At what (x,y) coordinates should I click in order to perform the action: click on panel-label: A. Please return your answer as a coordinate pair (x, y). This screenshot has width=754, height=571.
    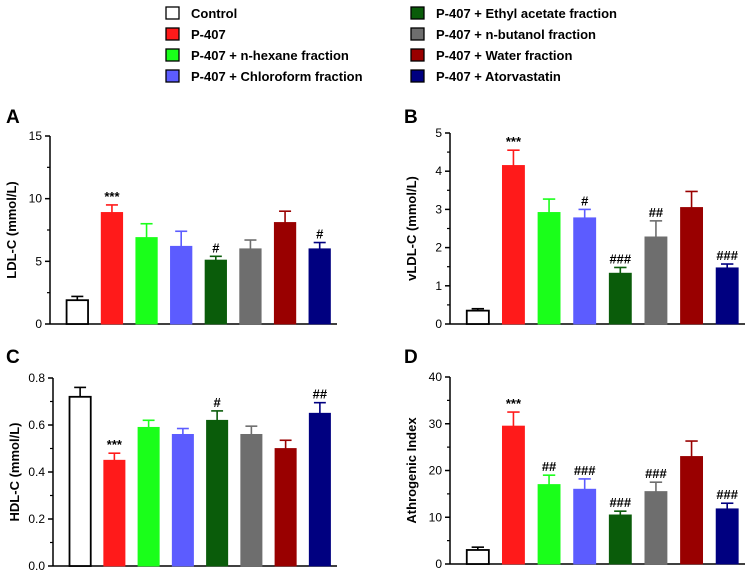
    Looking at the image, I should click on (13, 117).